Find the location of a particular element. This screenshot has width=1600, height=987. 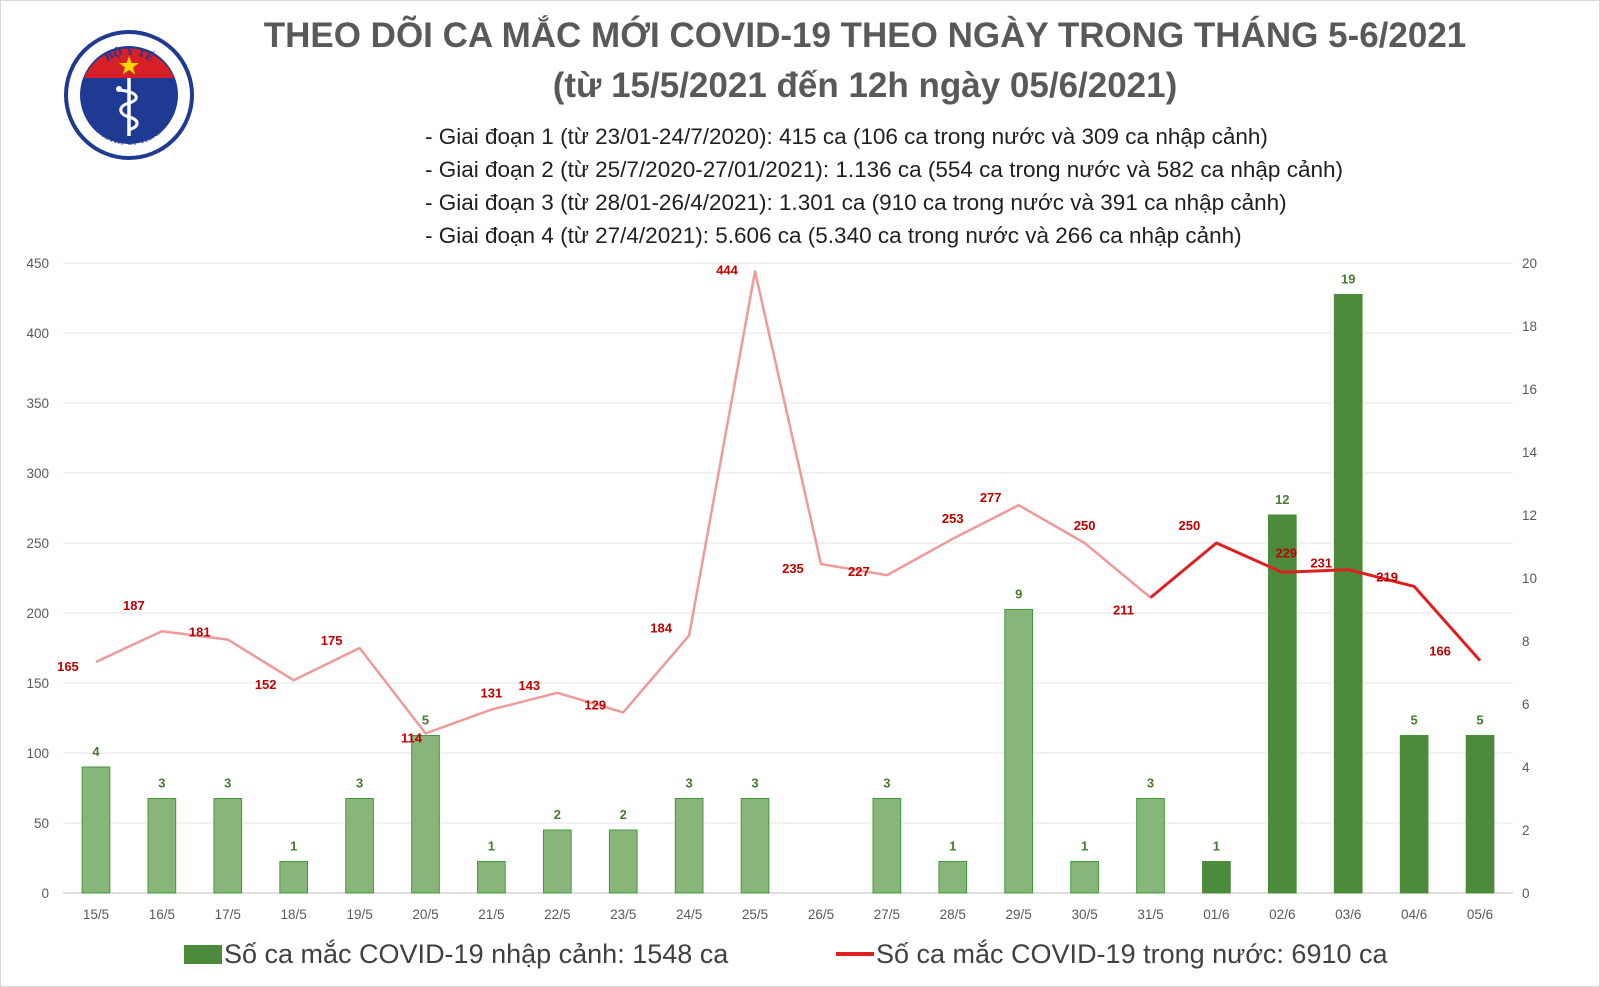

x-tick-label: 01/6 is located at coordinates (1216, 914).